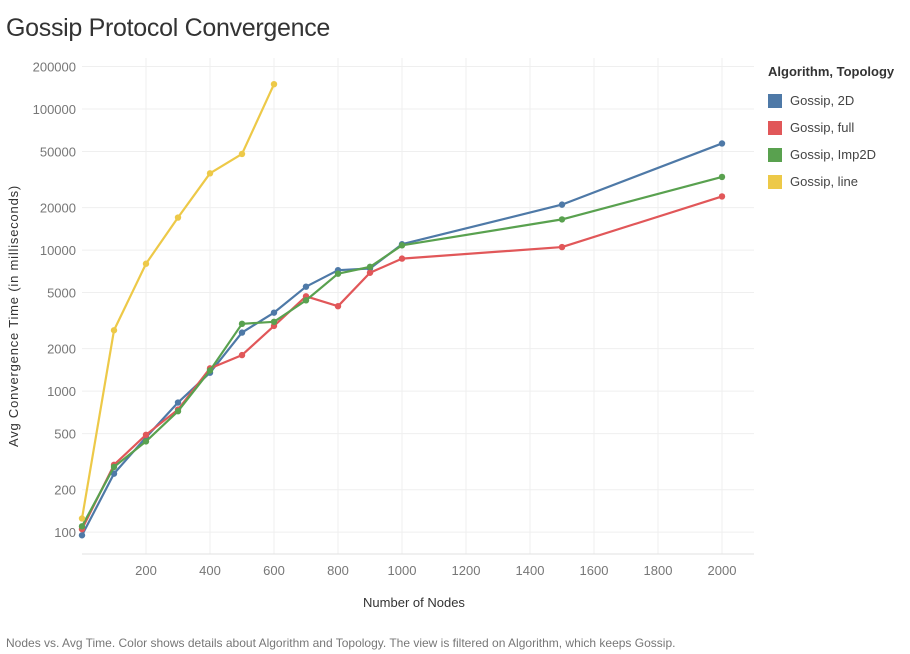 This screenshot has width=910, height=654. I want to click on y-tick-label: 500, so click(65, 434).